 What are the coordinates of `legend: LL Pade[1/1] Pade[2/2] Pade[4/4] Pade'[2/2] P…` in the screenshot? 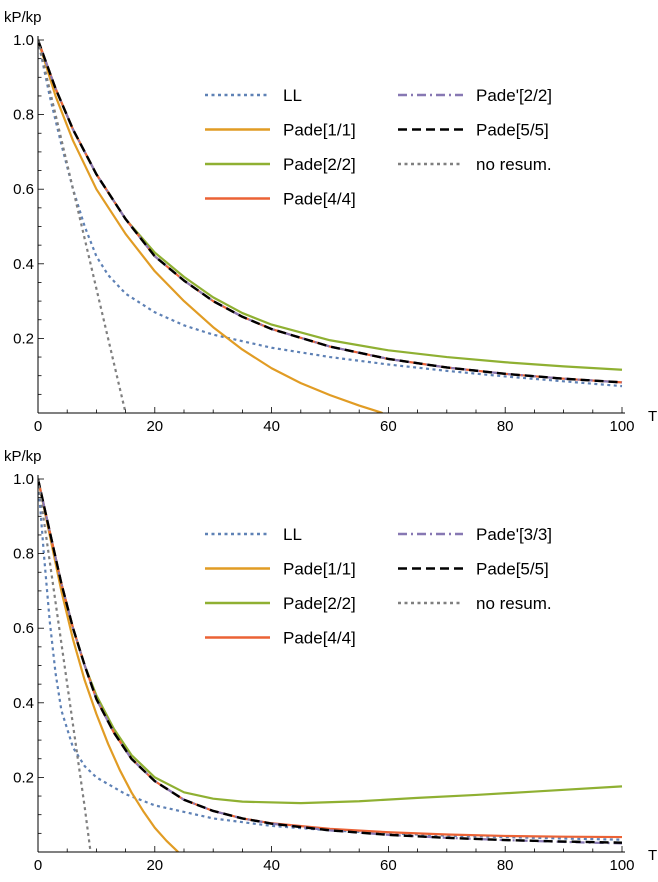 It's located at (378, 147).